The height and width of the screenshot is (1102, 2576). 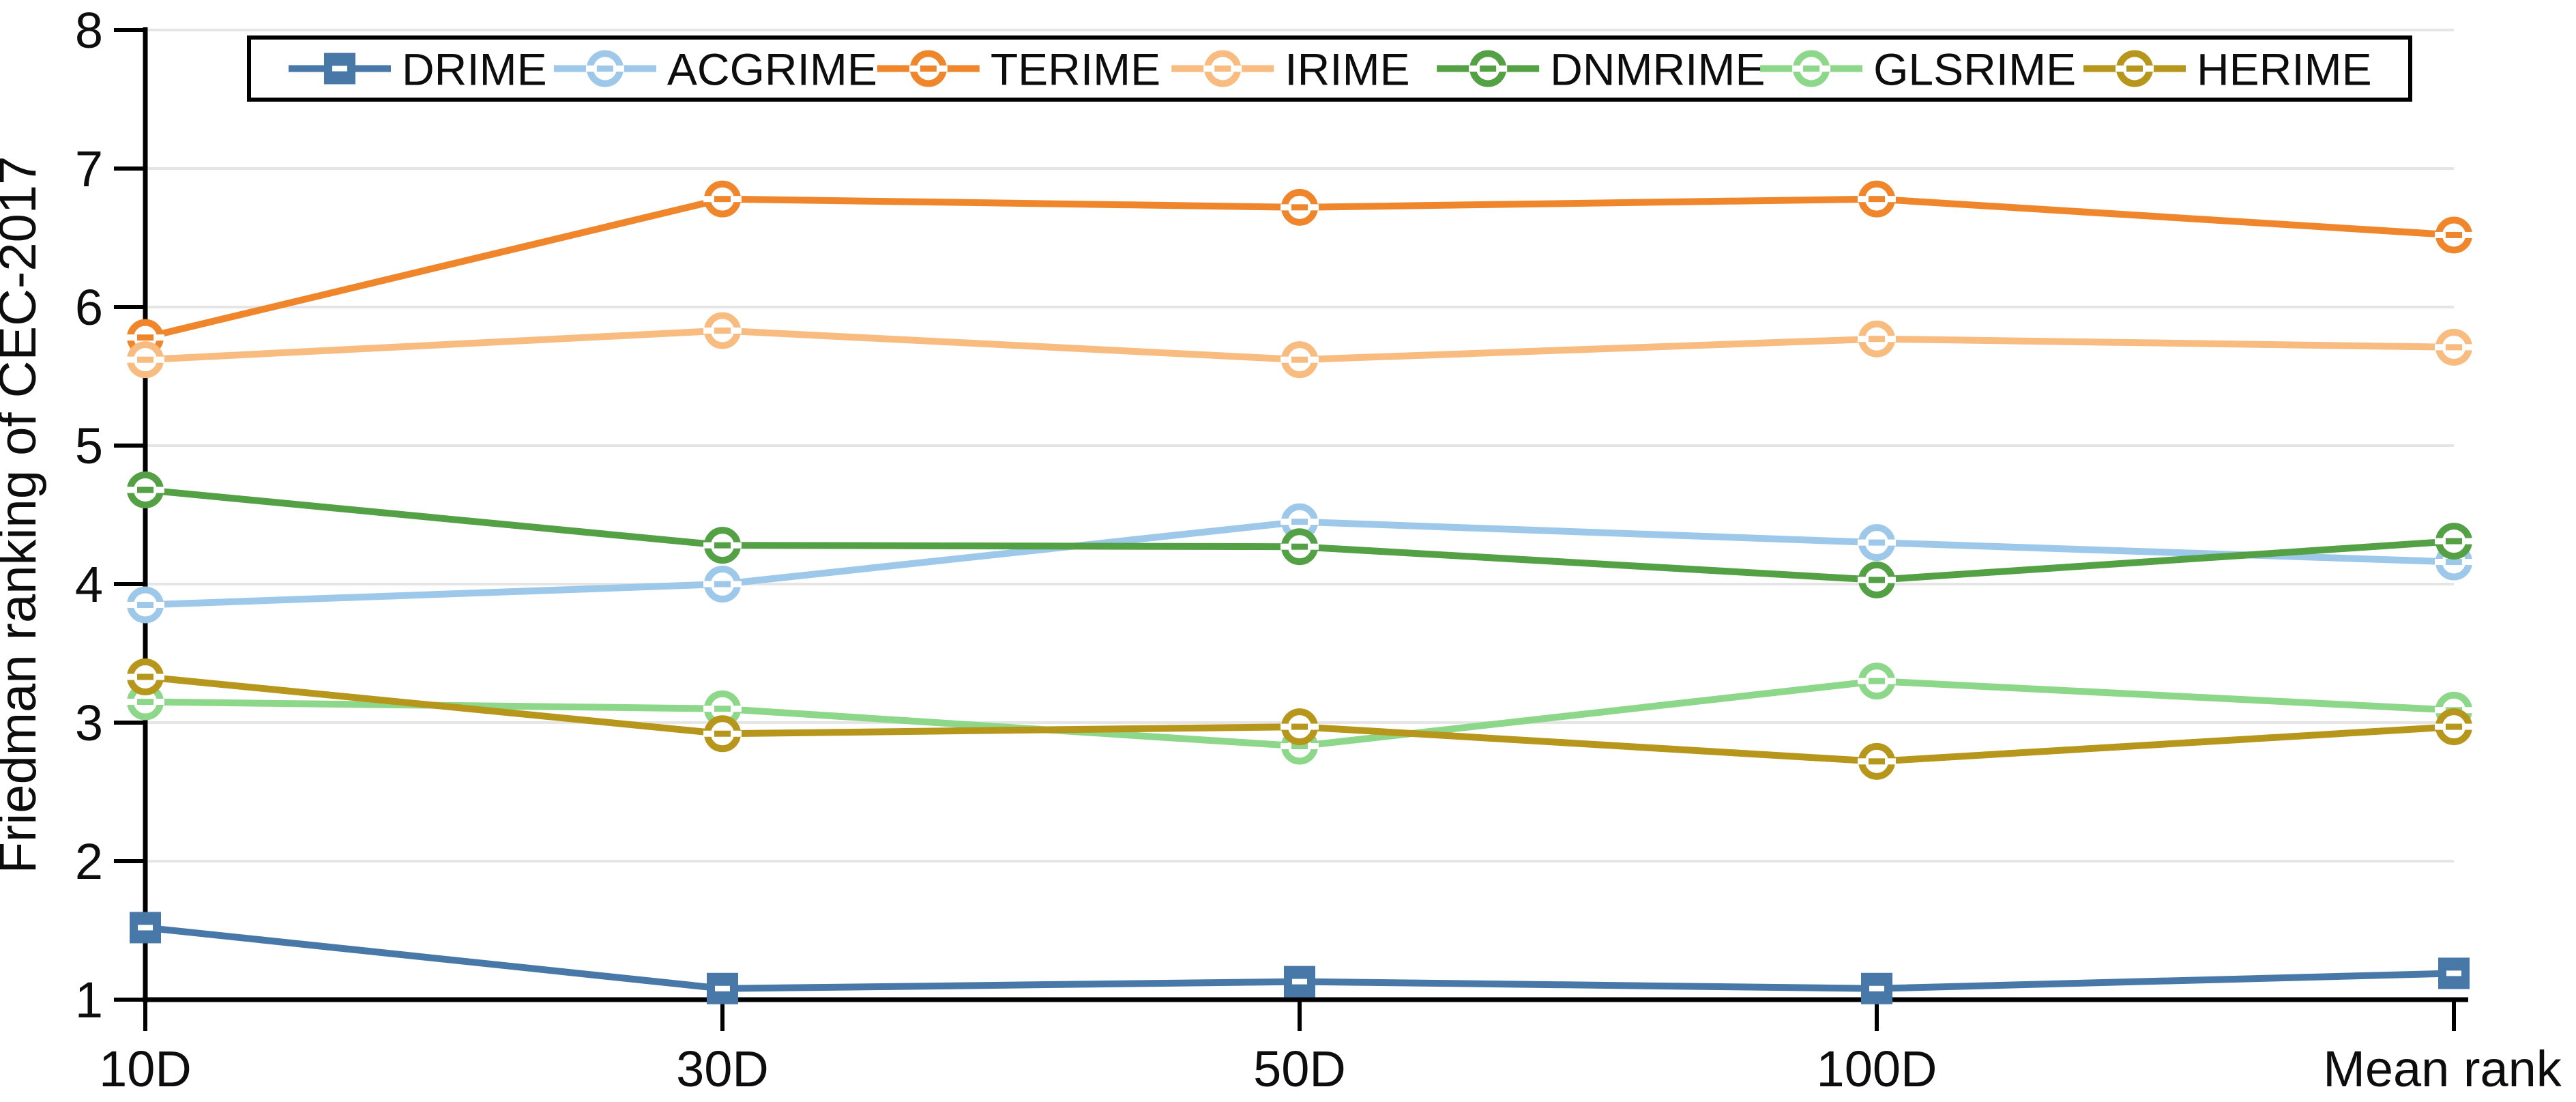 I want to click on x-tick-label-30D: 30D, so click(x=722, y=1069).